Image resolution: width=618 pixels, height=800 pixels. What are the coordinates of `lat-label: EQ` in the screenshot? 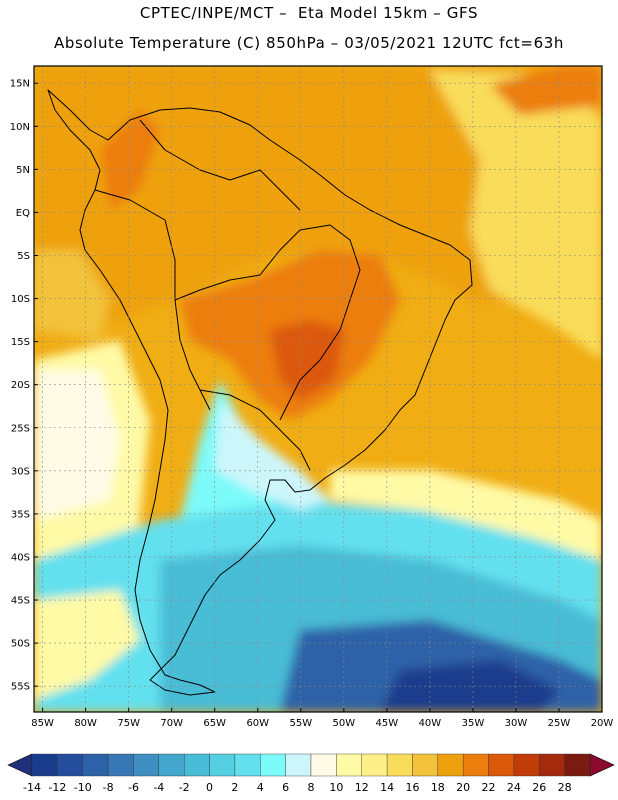 It's located at (23, 213).